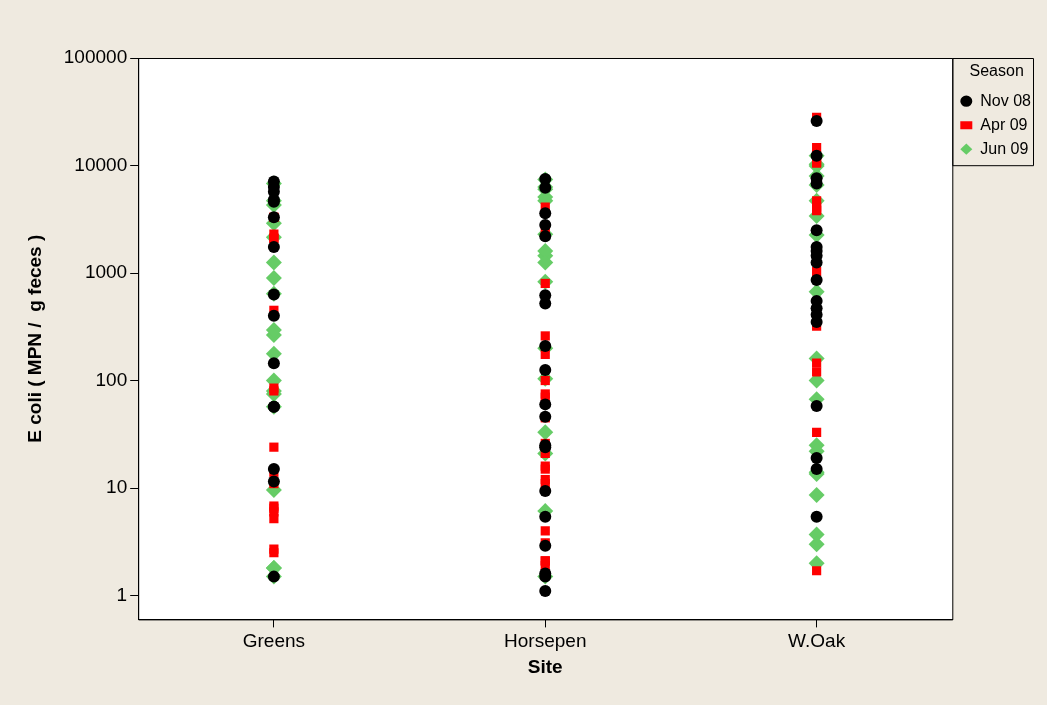 The width and height of the screenshot is (1047, 705). Describe the element at coordinates (106, 272) in the screenshot. I see `y-tick-label: 1000` at that location.